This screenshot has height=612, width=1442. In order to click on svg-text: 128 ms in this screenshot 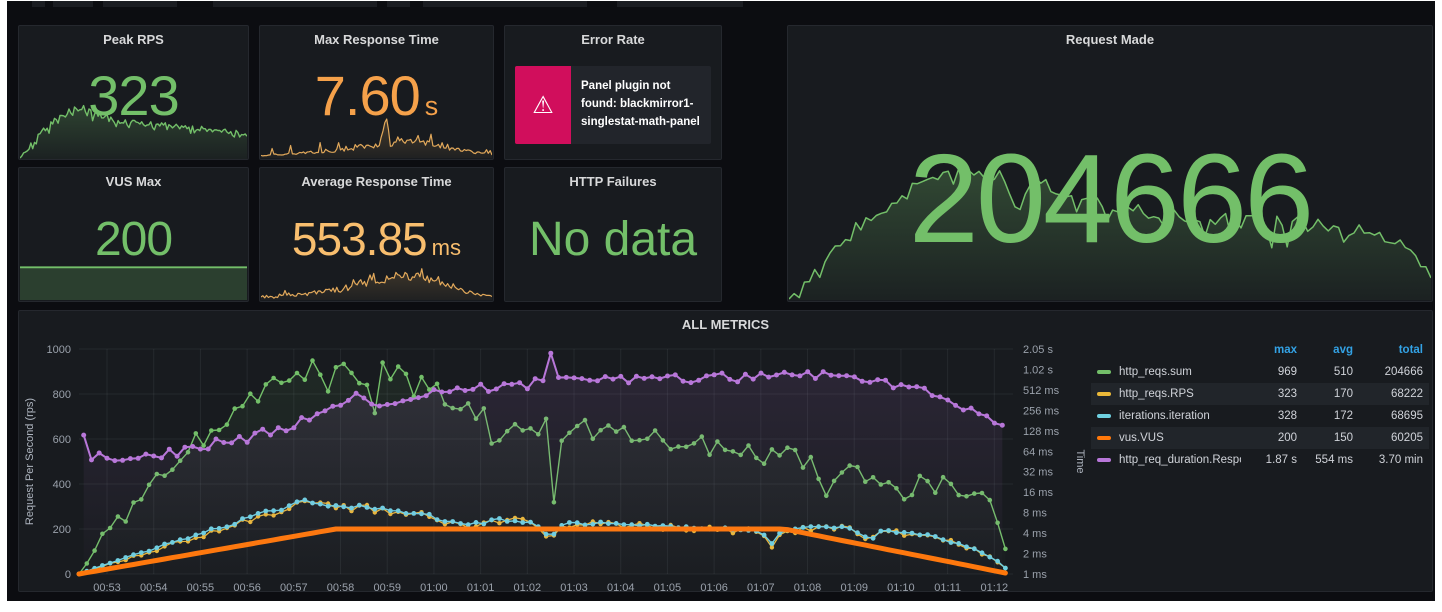, I will do `click(1041, 432)`.